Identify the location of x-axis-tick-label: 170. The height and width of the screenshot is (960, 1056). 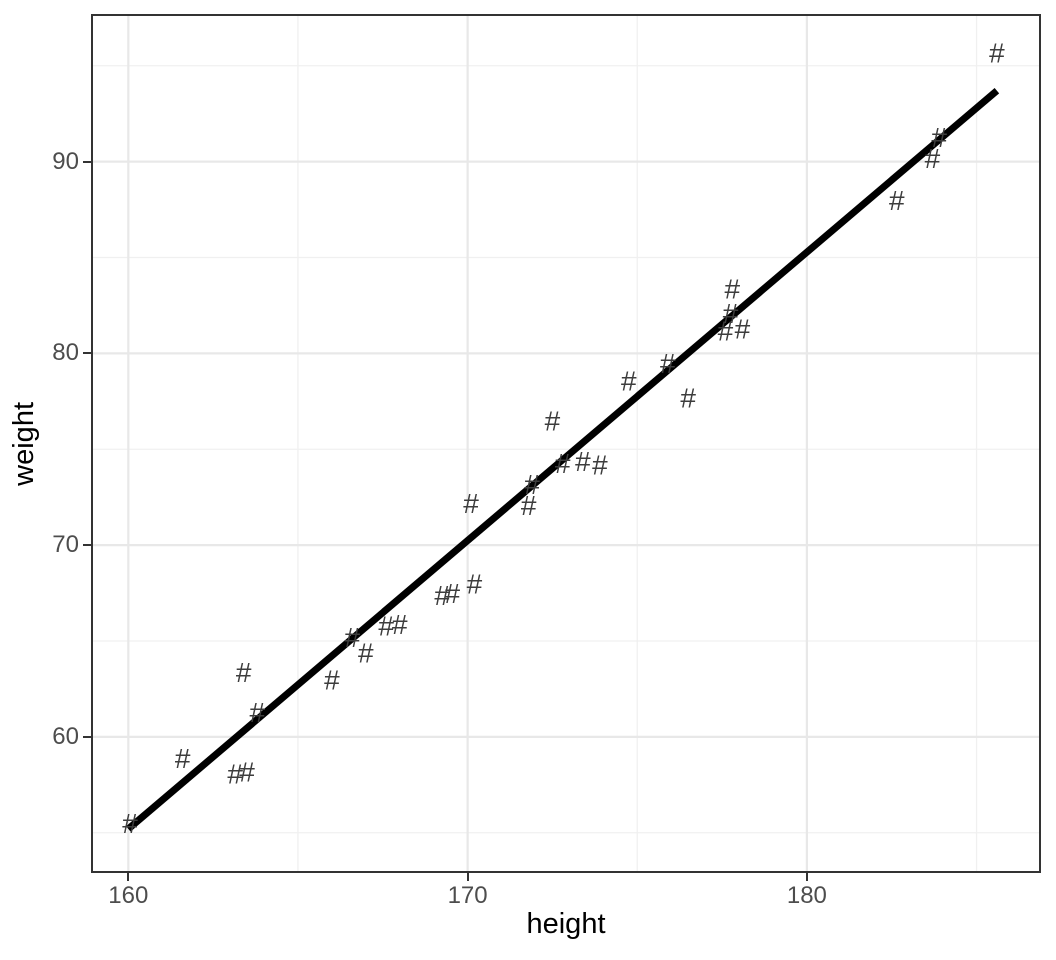
(467, 895).